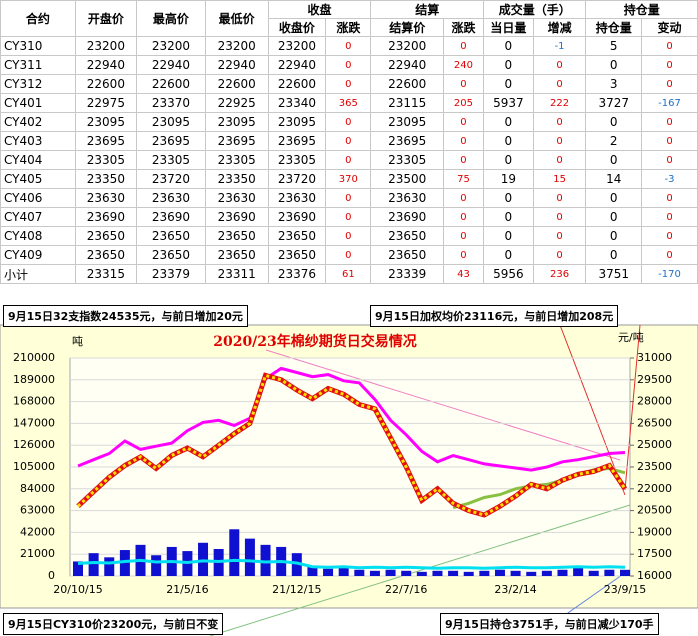 The height and width of the screenshot is (636, 698). What do you see at coordinates (654, 575) in the screenshot?
I see `y2-tick-label: 16000` at bounding box center [654, 575].